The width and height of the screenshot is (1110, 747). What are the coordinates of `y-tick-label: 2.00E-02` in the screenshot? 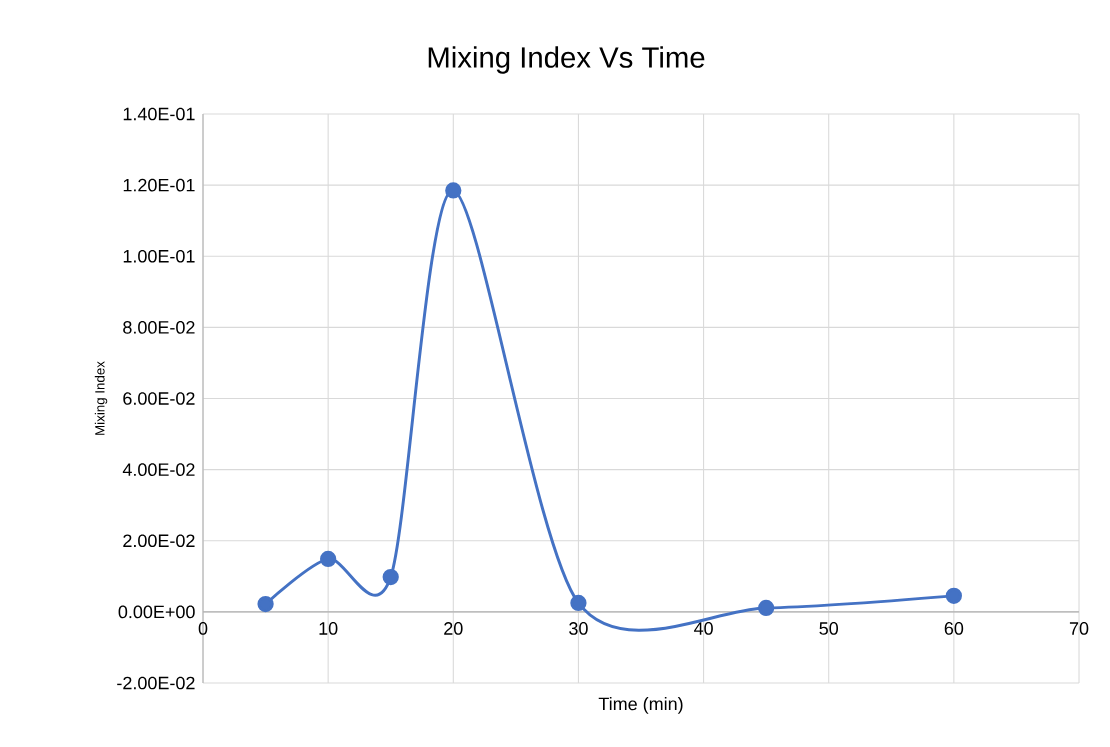 It's located at (159, 541).